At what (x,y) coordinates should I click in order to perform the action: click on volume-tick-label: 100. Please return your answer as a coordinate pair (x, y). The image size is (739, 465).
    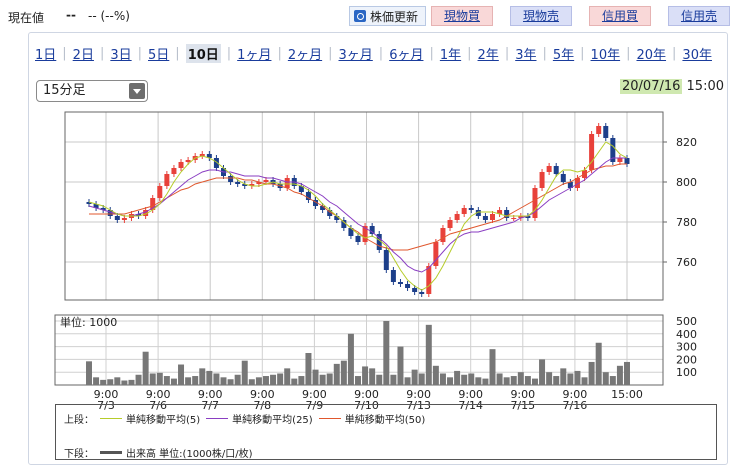
    Looking at the image, I should click on (686, 372).